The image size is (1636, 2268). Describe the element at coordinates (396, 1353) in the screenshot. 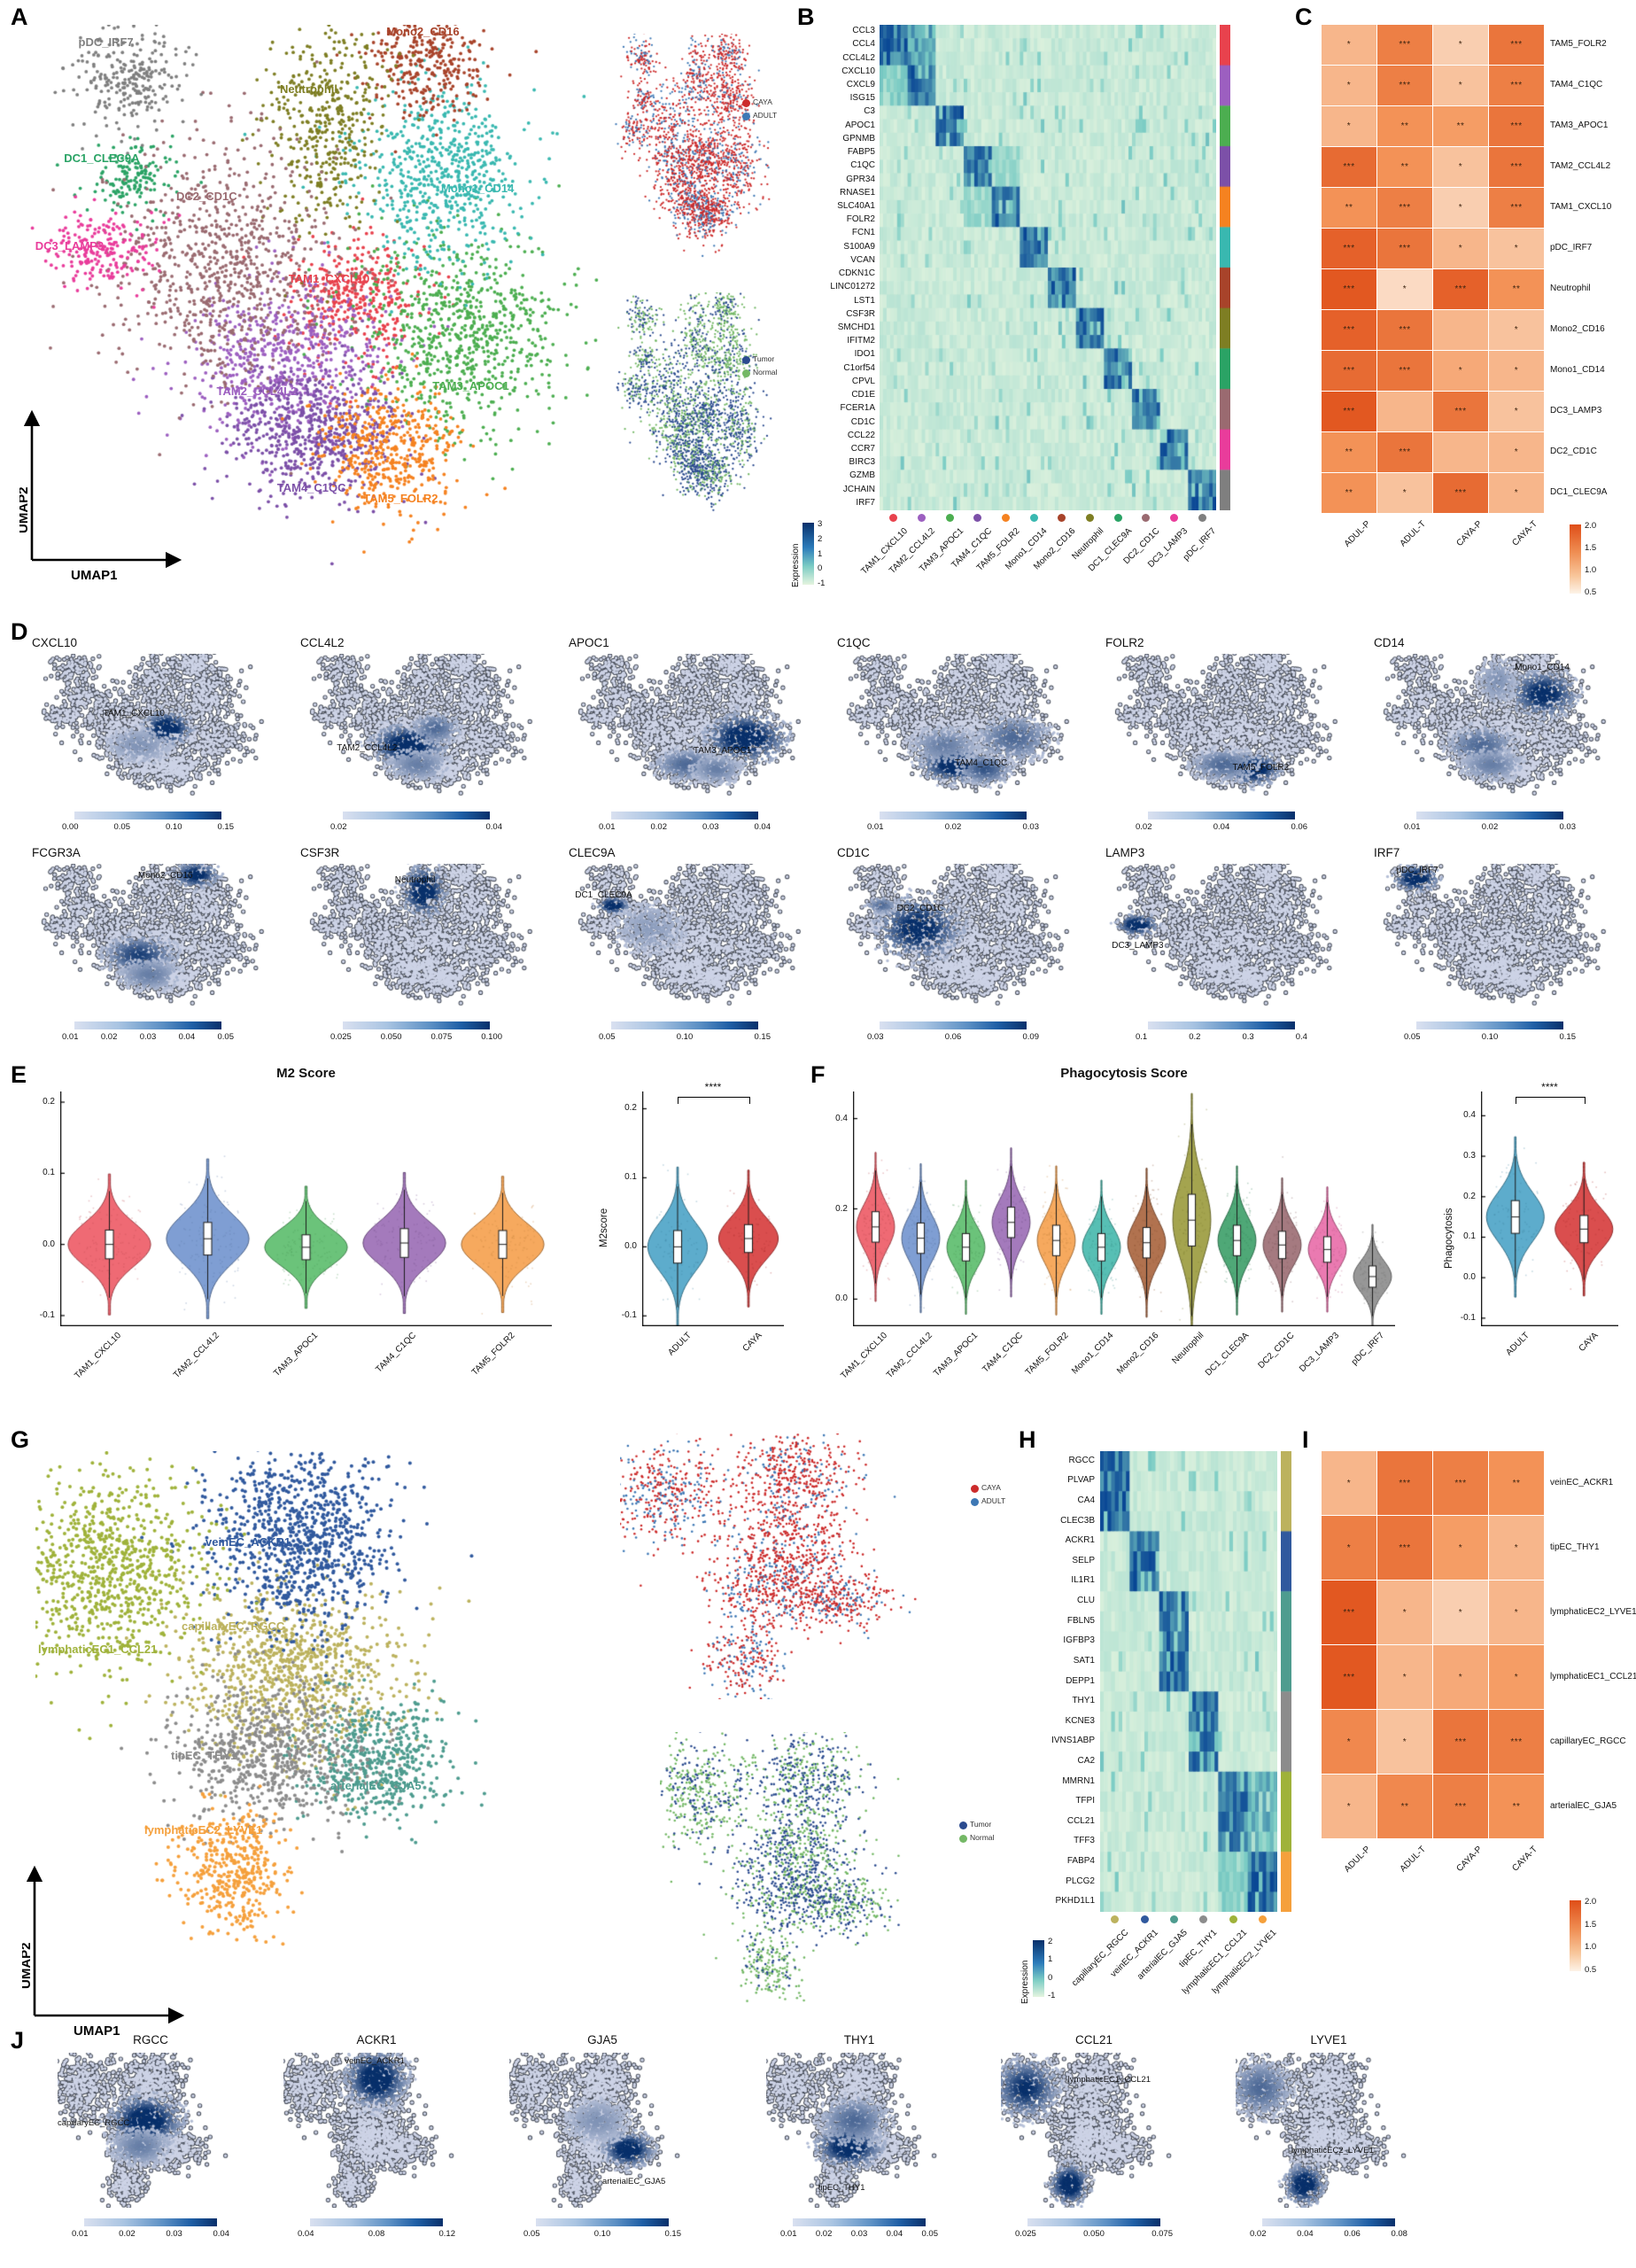

I see `violin-x-label-TAM4_C1QC: TAM4_C1QC` at that location.